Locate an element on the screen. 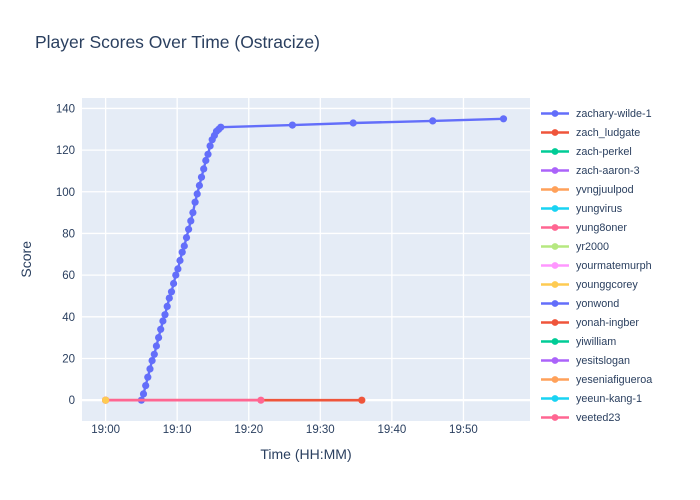 This screenshot has height=500, width=700. series-younggcorey is located at coordinates (106, 400).